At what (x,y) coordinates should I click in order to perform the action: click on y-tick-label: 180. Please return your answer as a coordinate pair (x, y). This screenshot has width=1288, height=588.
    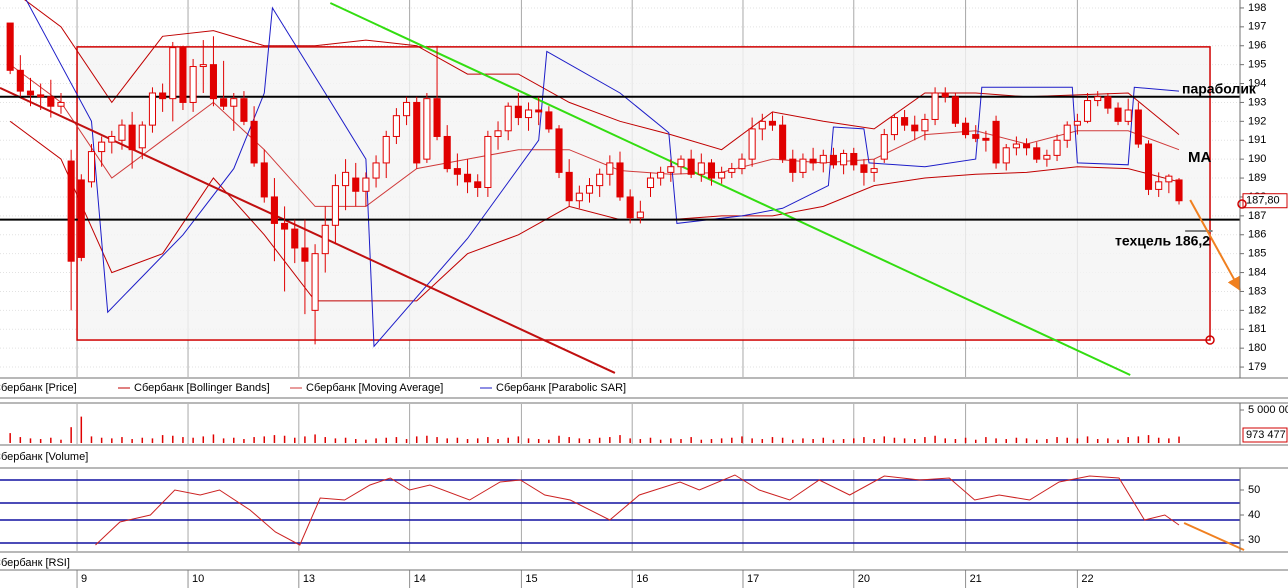
    Looking at the image, I should click on (1257, 348).